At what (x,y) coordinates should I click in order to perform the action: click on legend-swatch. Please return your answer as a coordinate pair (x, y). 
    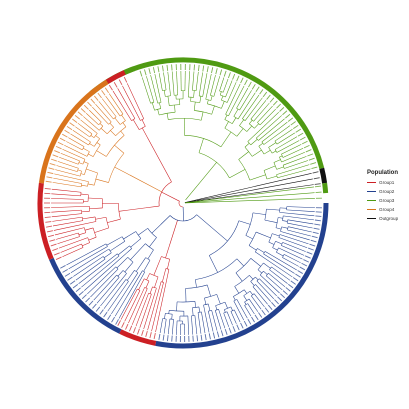
    Looking at the image, I should click on (371, 182).